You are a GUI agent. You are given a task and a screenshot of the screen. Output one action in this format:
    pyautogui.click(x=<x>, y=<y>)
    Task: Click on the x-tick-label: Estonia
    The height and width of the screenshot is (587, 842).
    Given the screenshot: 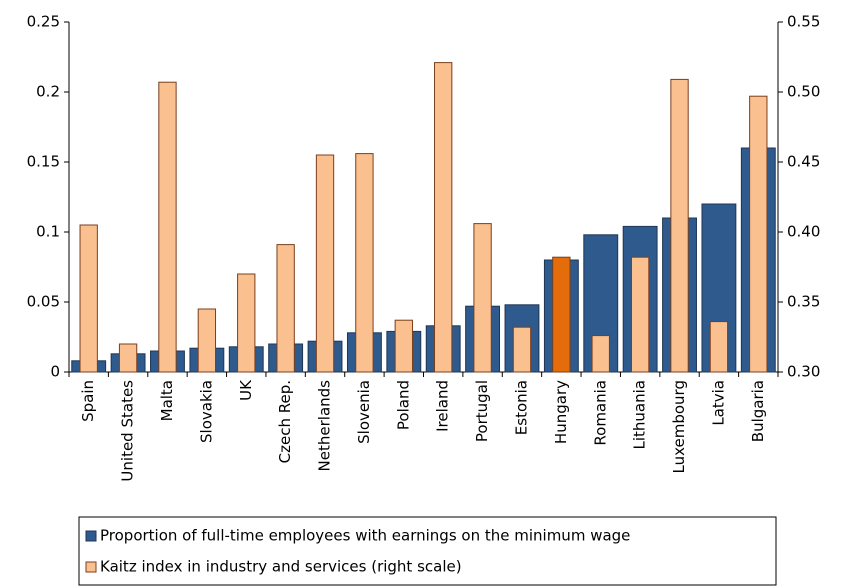 What is the action you would take?
    pyautogui.click(x=521, y=407)
    